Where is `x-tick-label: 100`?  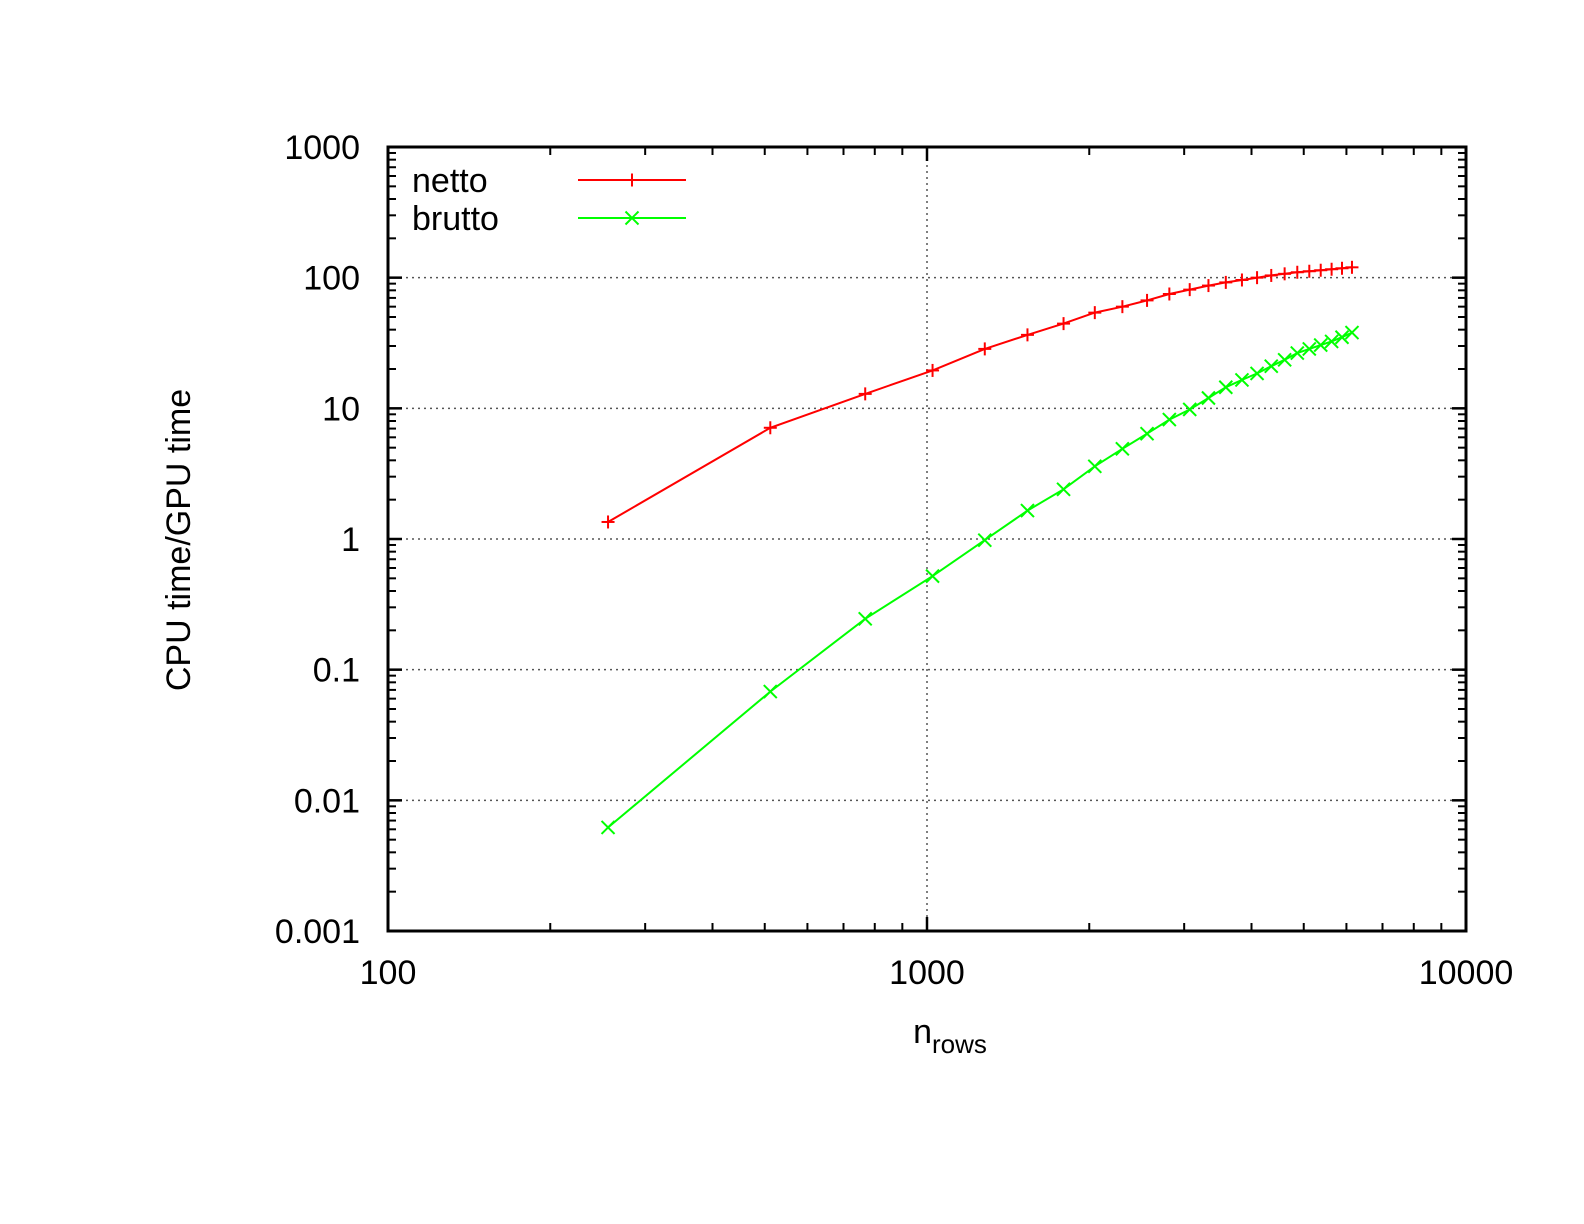
x-tick-label: 100 is located at coordinates (388, 973).